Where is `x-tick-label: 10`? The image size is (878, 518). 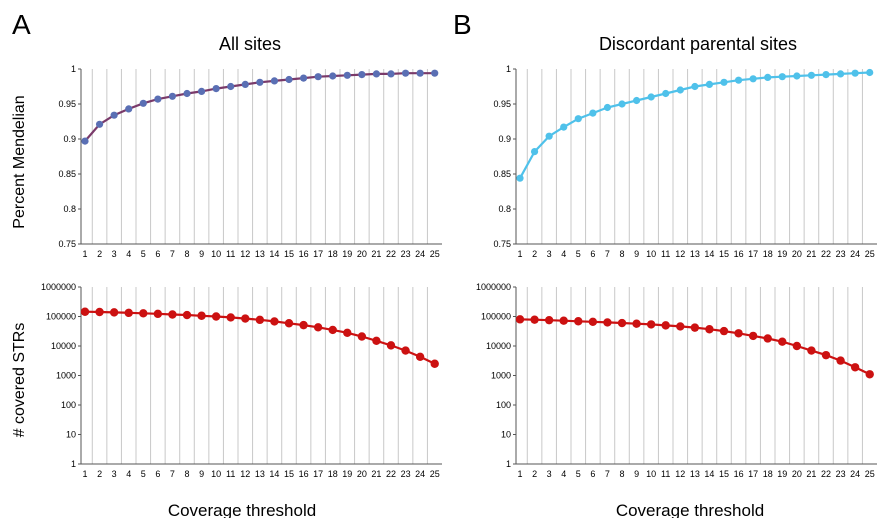
x-tick-label: 10 is located at coordinates (216, 474).